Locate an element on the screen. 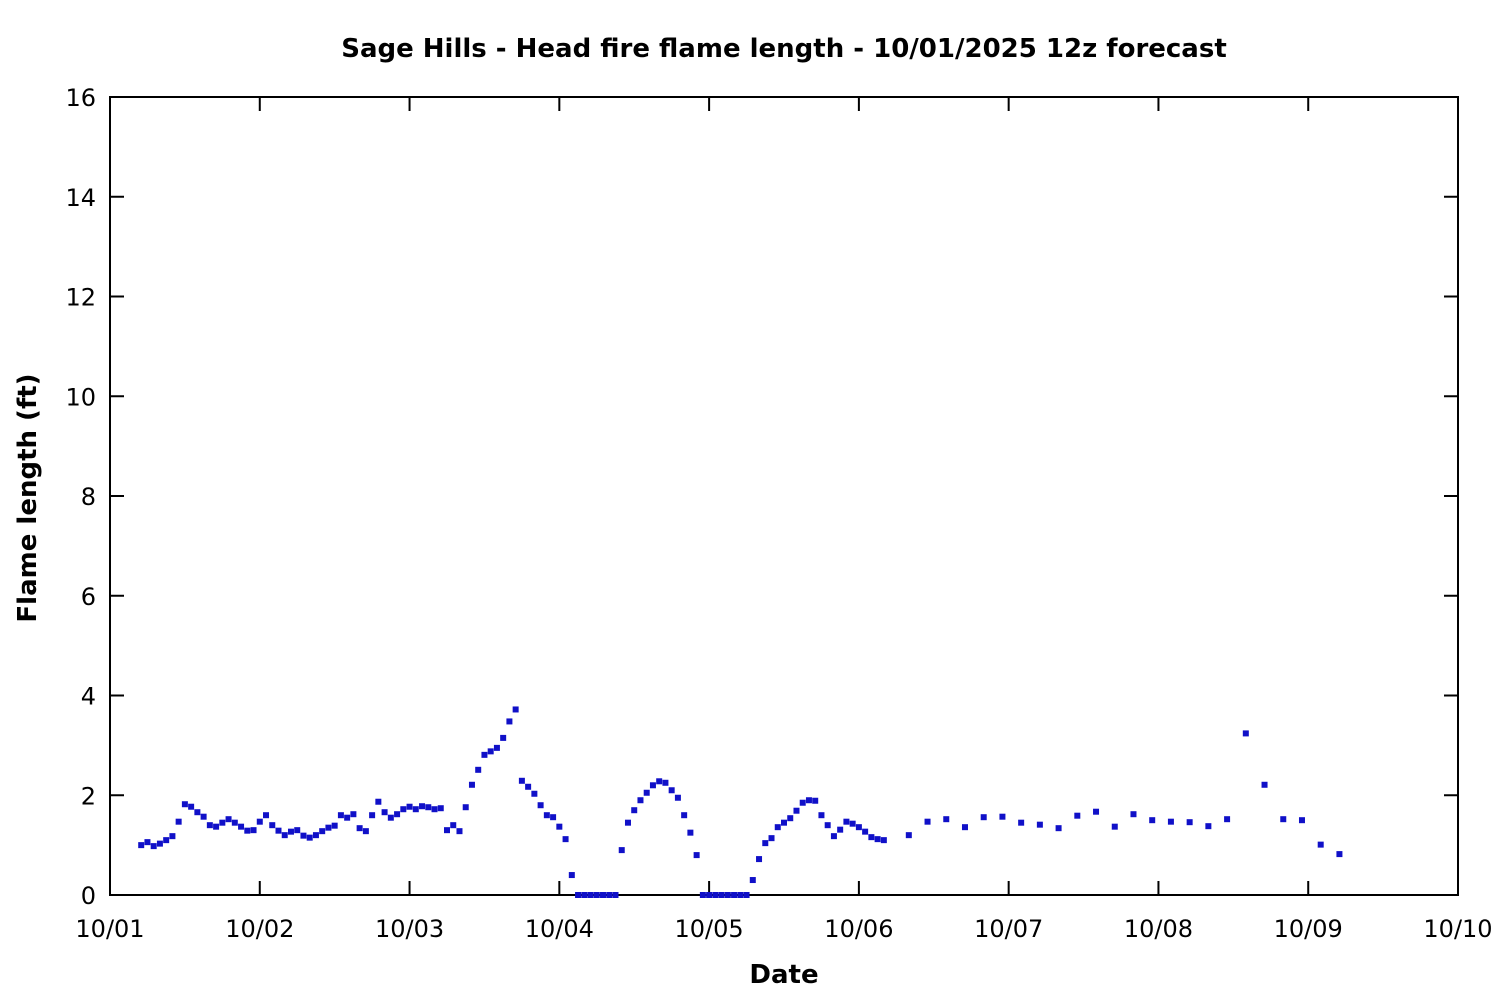 Image resolution: width=1500 pixels, height=1000 pixels. y-tick-label: 4 is located at coordinates (88, 697).